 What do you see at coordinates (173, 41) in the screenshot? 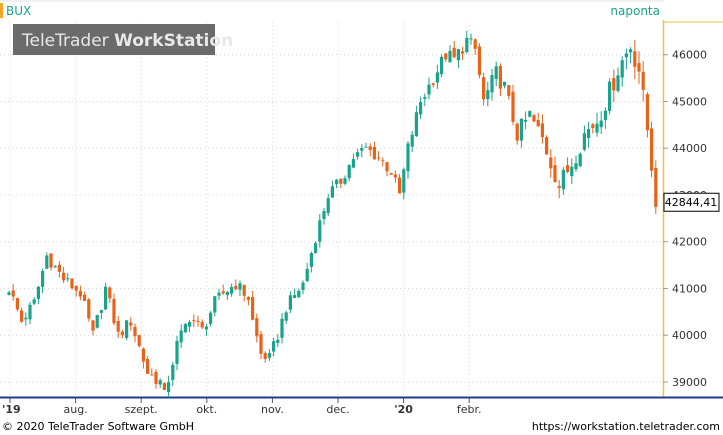
I see `watermark-product: WorkStation` at bounding box center [173, 41].